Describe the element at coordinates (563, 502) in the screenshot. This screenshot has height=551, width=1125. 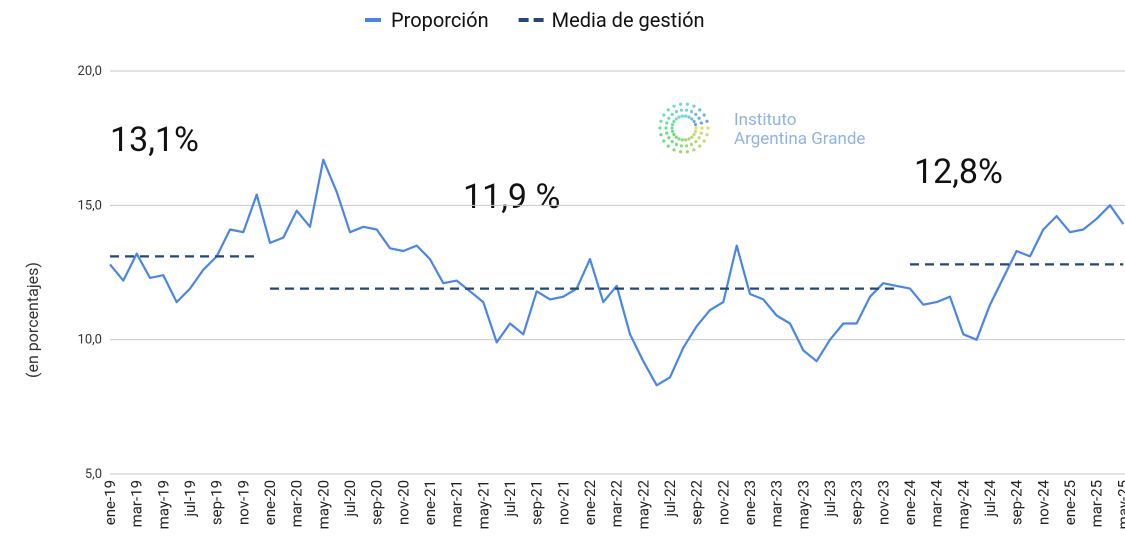
I see `x-tick-label: nov-21` at that location.